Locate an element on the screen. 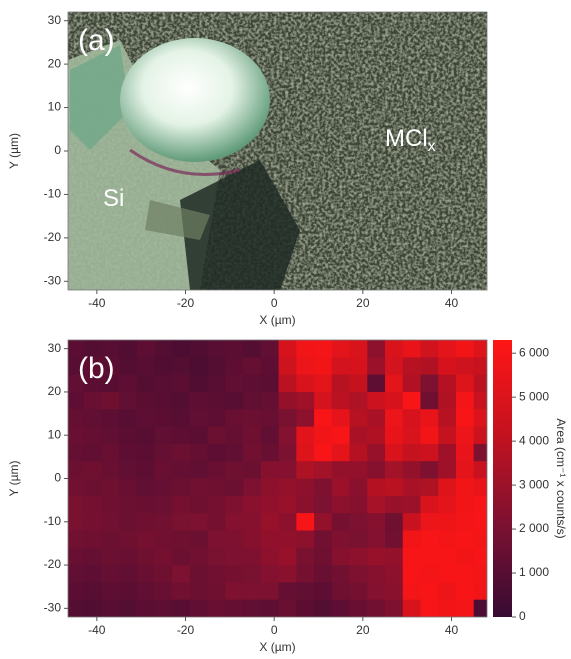  x-tick-label: 40 is located at coordinates (452, 630).